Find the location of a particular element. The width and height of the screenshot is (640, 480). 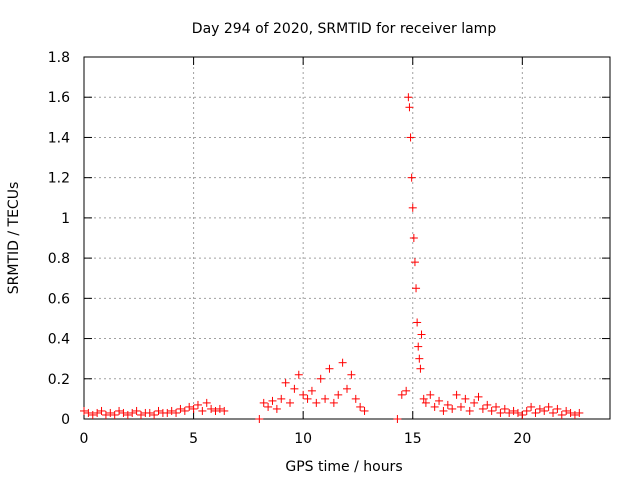

y-axis-label: SRMTID / TECUs is located at coordinates (14, 238).